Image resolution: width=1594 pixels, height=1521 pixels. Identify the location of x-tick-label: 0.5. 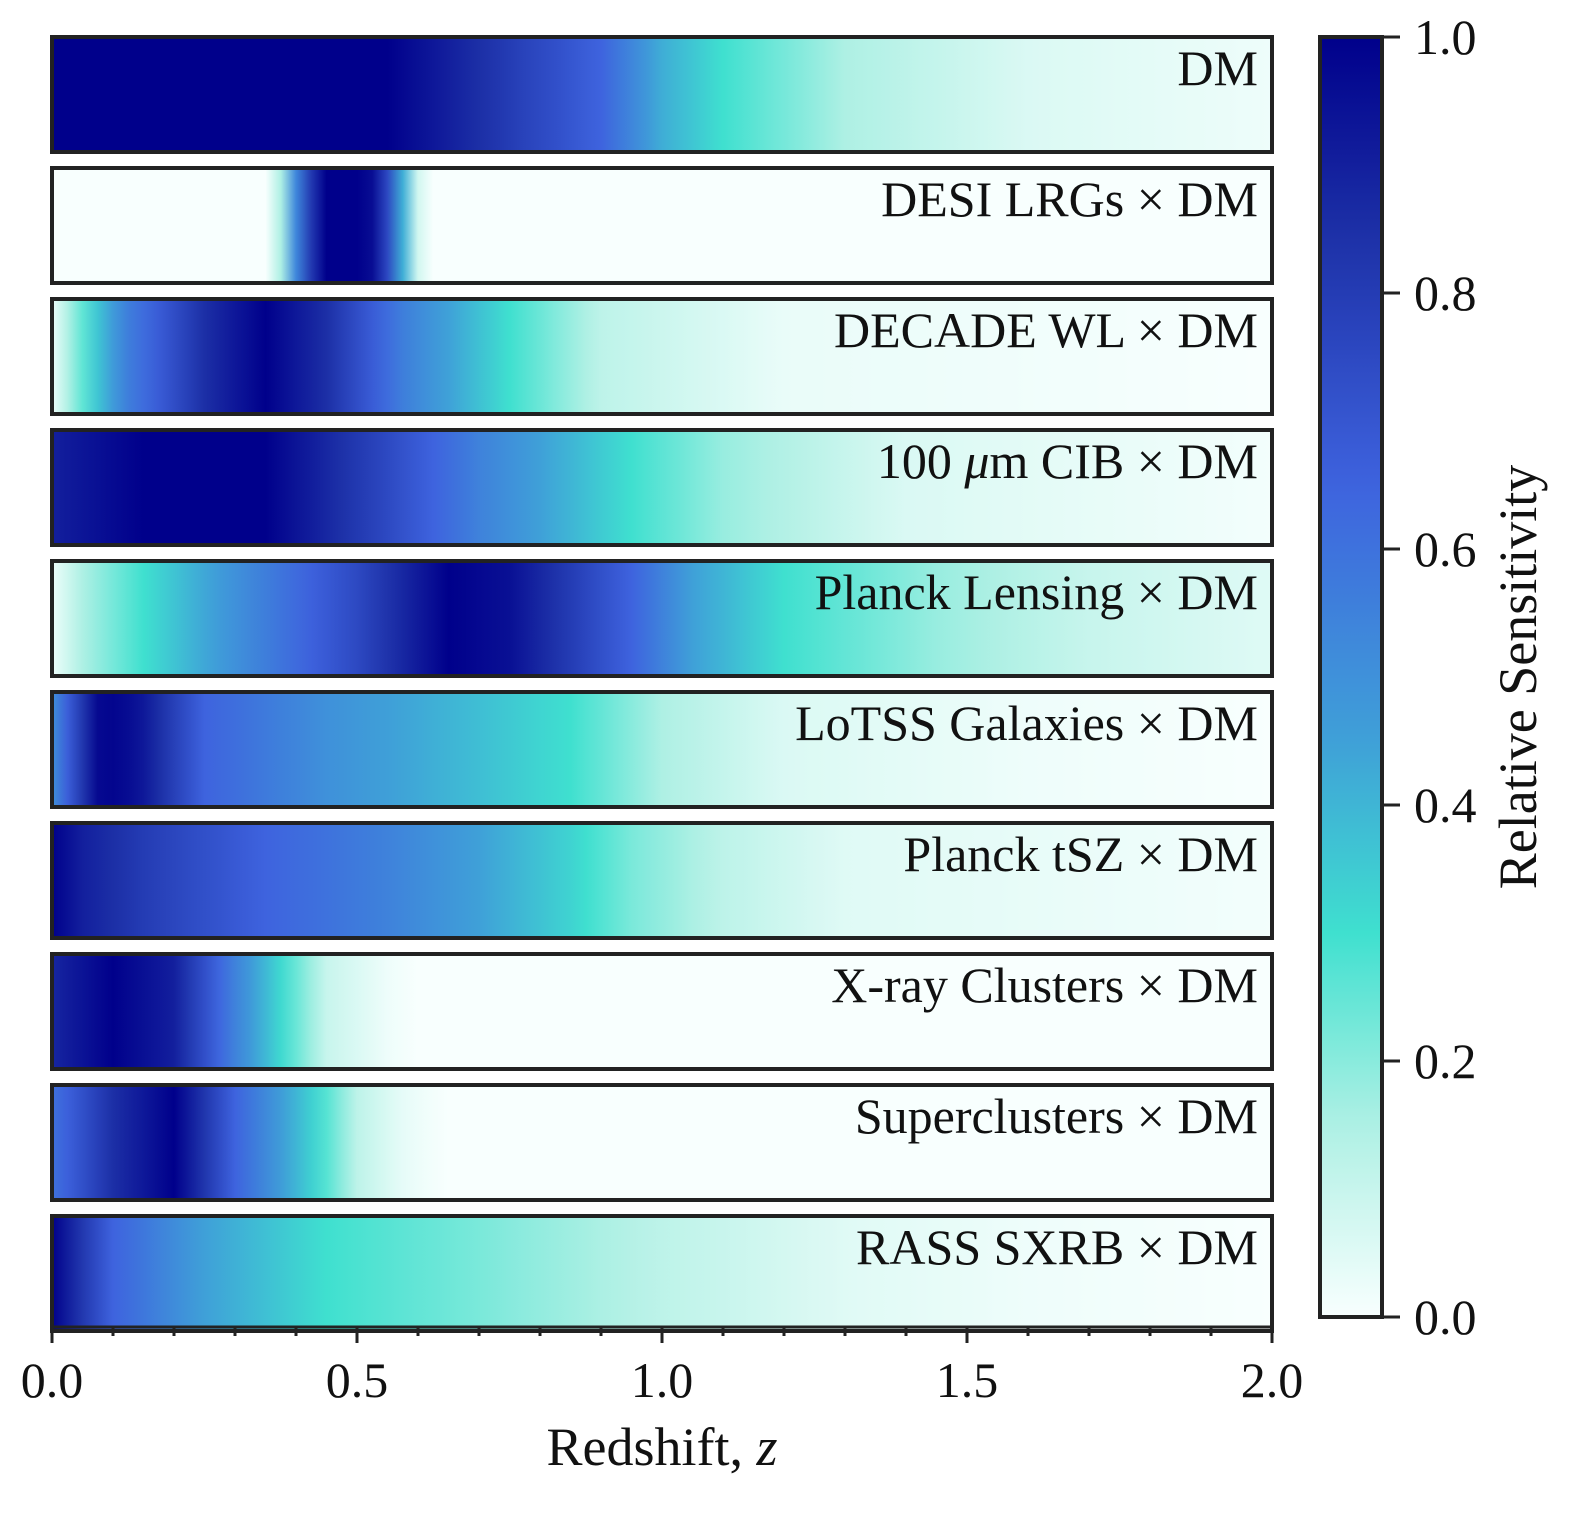
(357, 1380).